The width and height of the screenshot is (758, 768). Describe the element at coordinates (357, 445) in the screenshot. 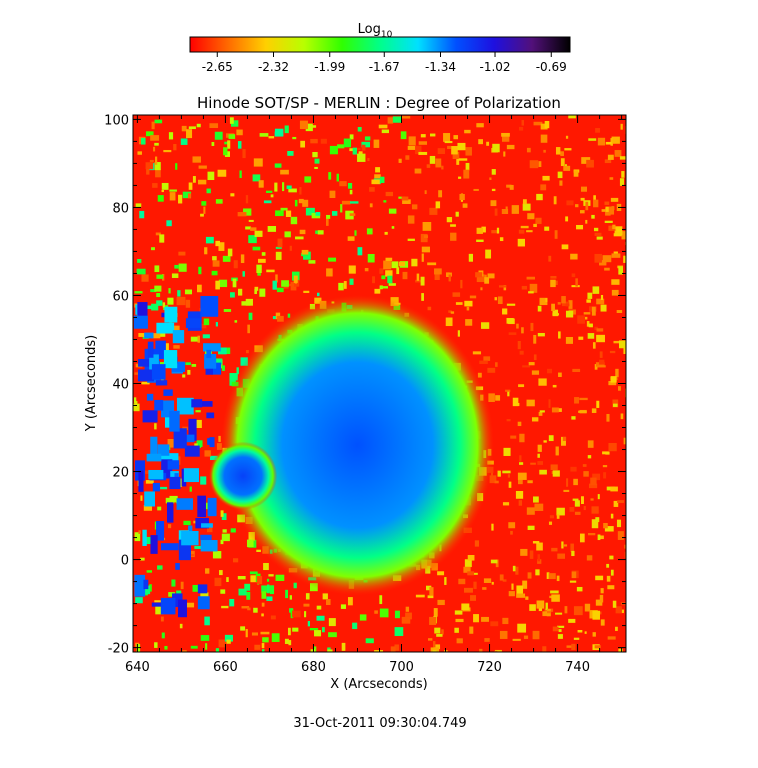

I see `feature-penumbra` at that location.